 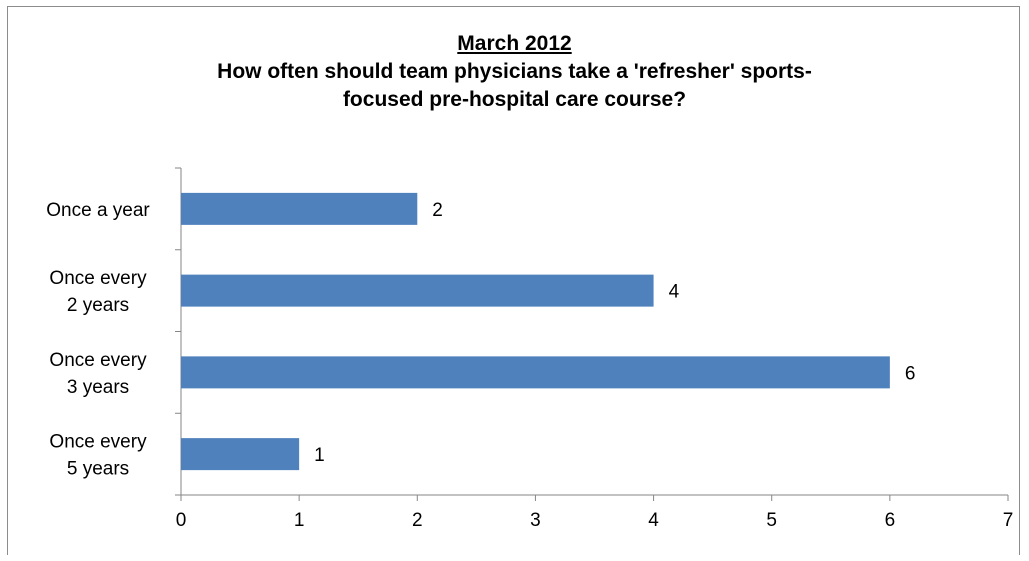 What do you see at coordinates (98, 305) in the screenshot?
I see `category-label: 2 years` at bounding box center [98, 305].